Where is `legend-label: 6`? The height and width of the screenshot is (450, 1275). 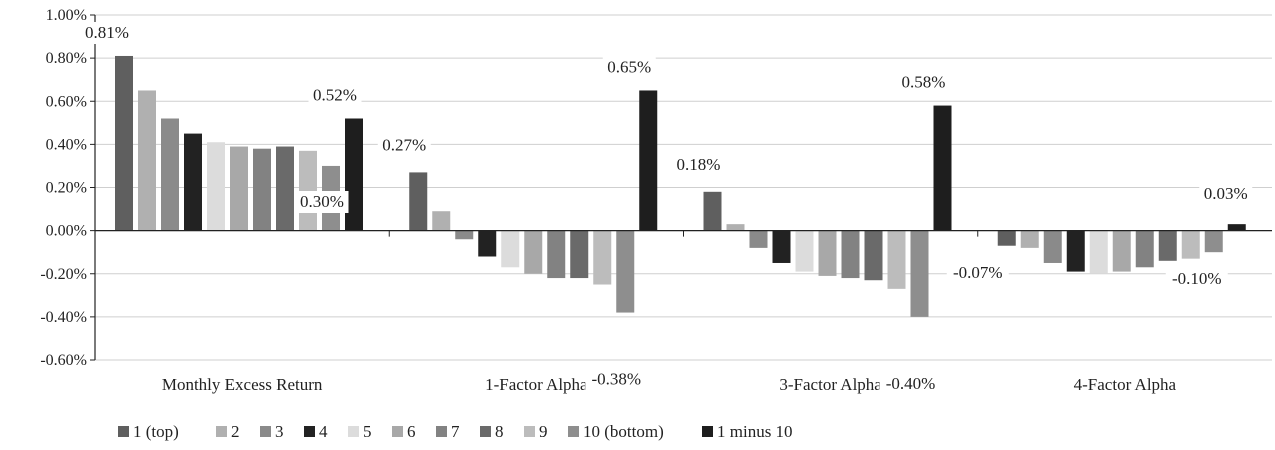
legend-label: 6 is located at coordinates (411, 431).